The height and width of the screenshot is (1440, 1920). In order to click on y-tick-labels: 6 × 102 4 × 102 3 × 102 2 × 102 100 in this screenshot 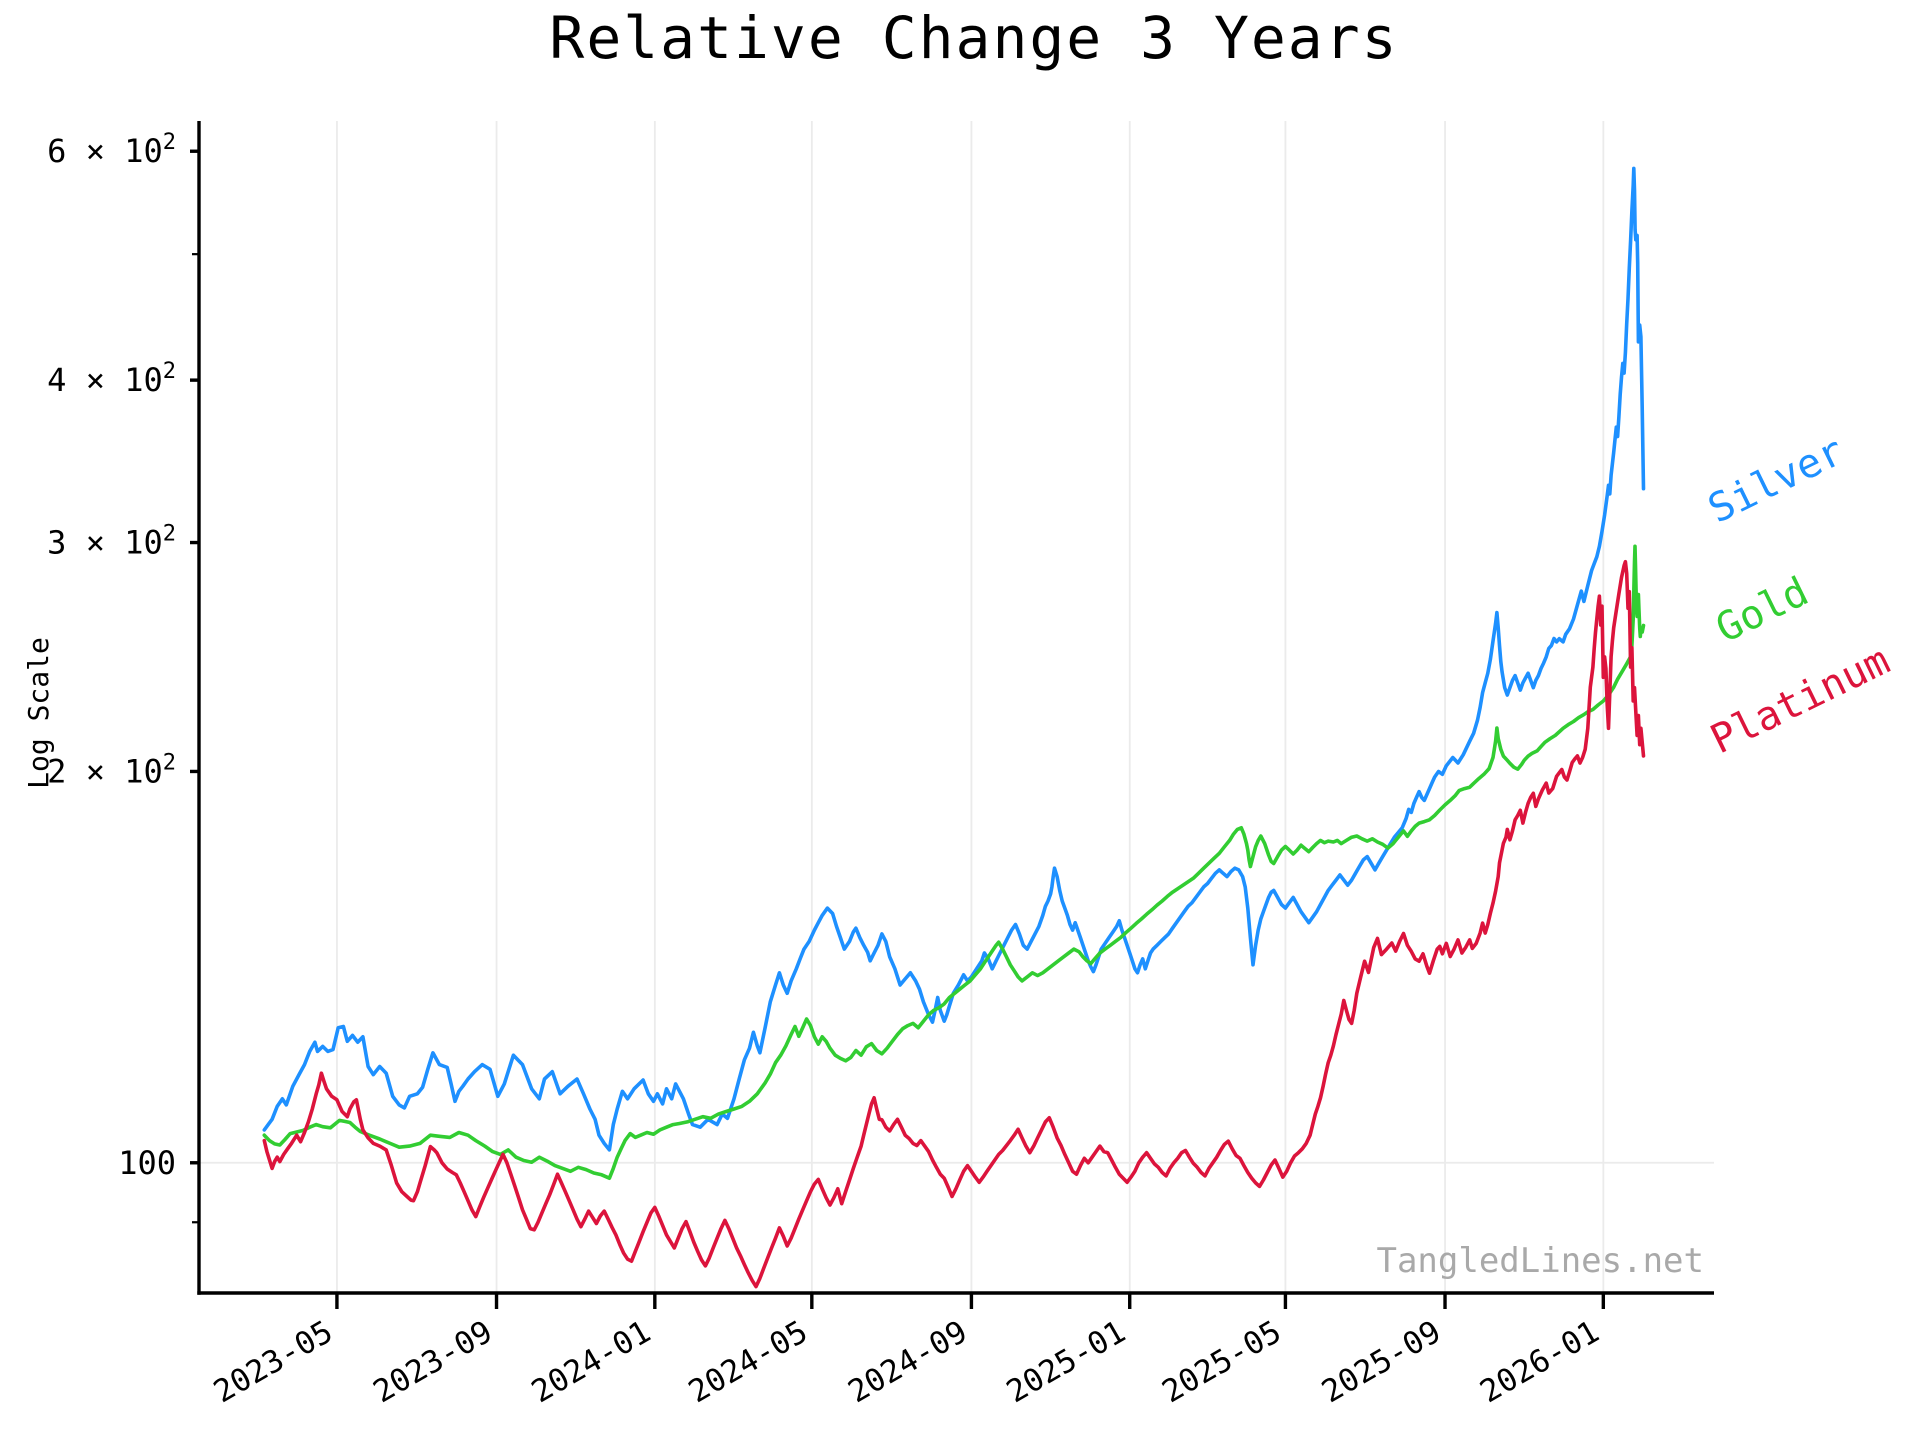, I will do `click(111, 656)`.